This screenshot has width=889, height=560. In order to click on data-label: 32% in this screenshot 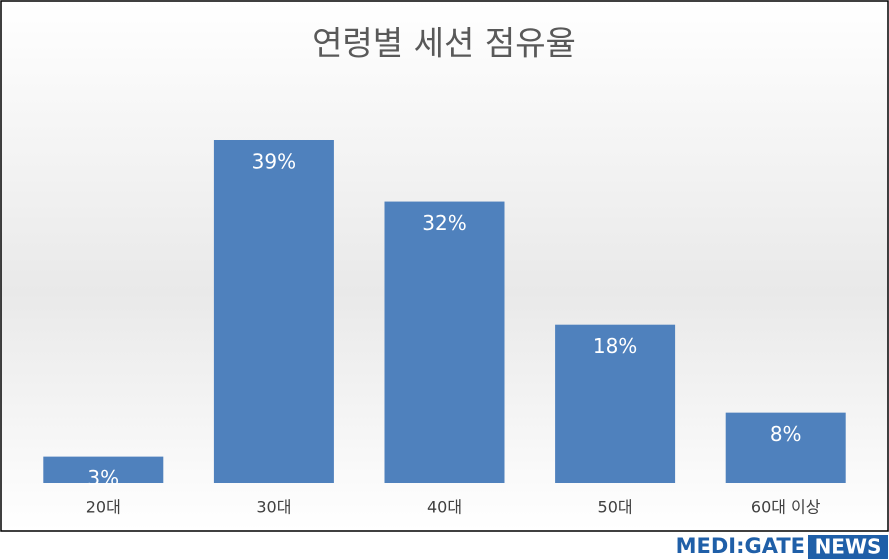, I will do `click(444, 223)`.